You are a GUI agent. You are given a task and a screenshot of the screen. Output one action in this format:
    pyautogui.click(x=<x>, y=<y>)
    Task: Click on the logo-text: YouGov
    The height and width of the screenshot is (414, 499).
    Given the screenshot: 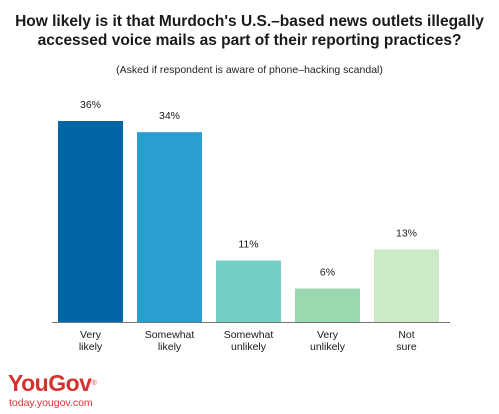 What is the action you would take?
    pyautogui.click(x=50, y=383)
    